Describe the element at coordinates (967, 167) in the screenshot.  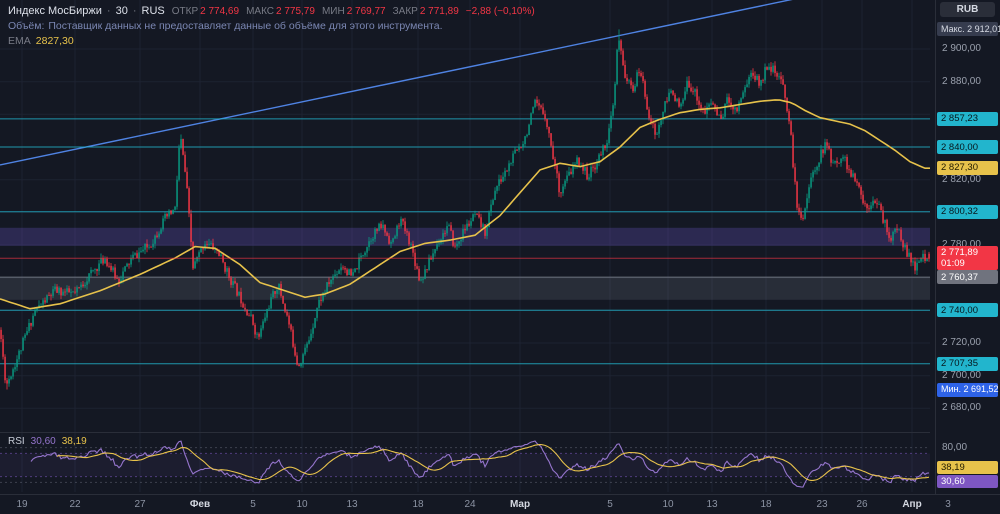
I see `ema-price-badge: 2 827,30` at that location.